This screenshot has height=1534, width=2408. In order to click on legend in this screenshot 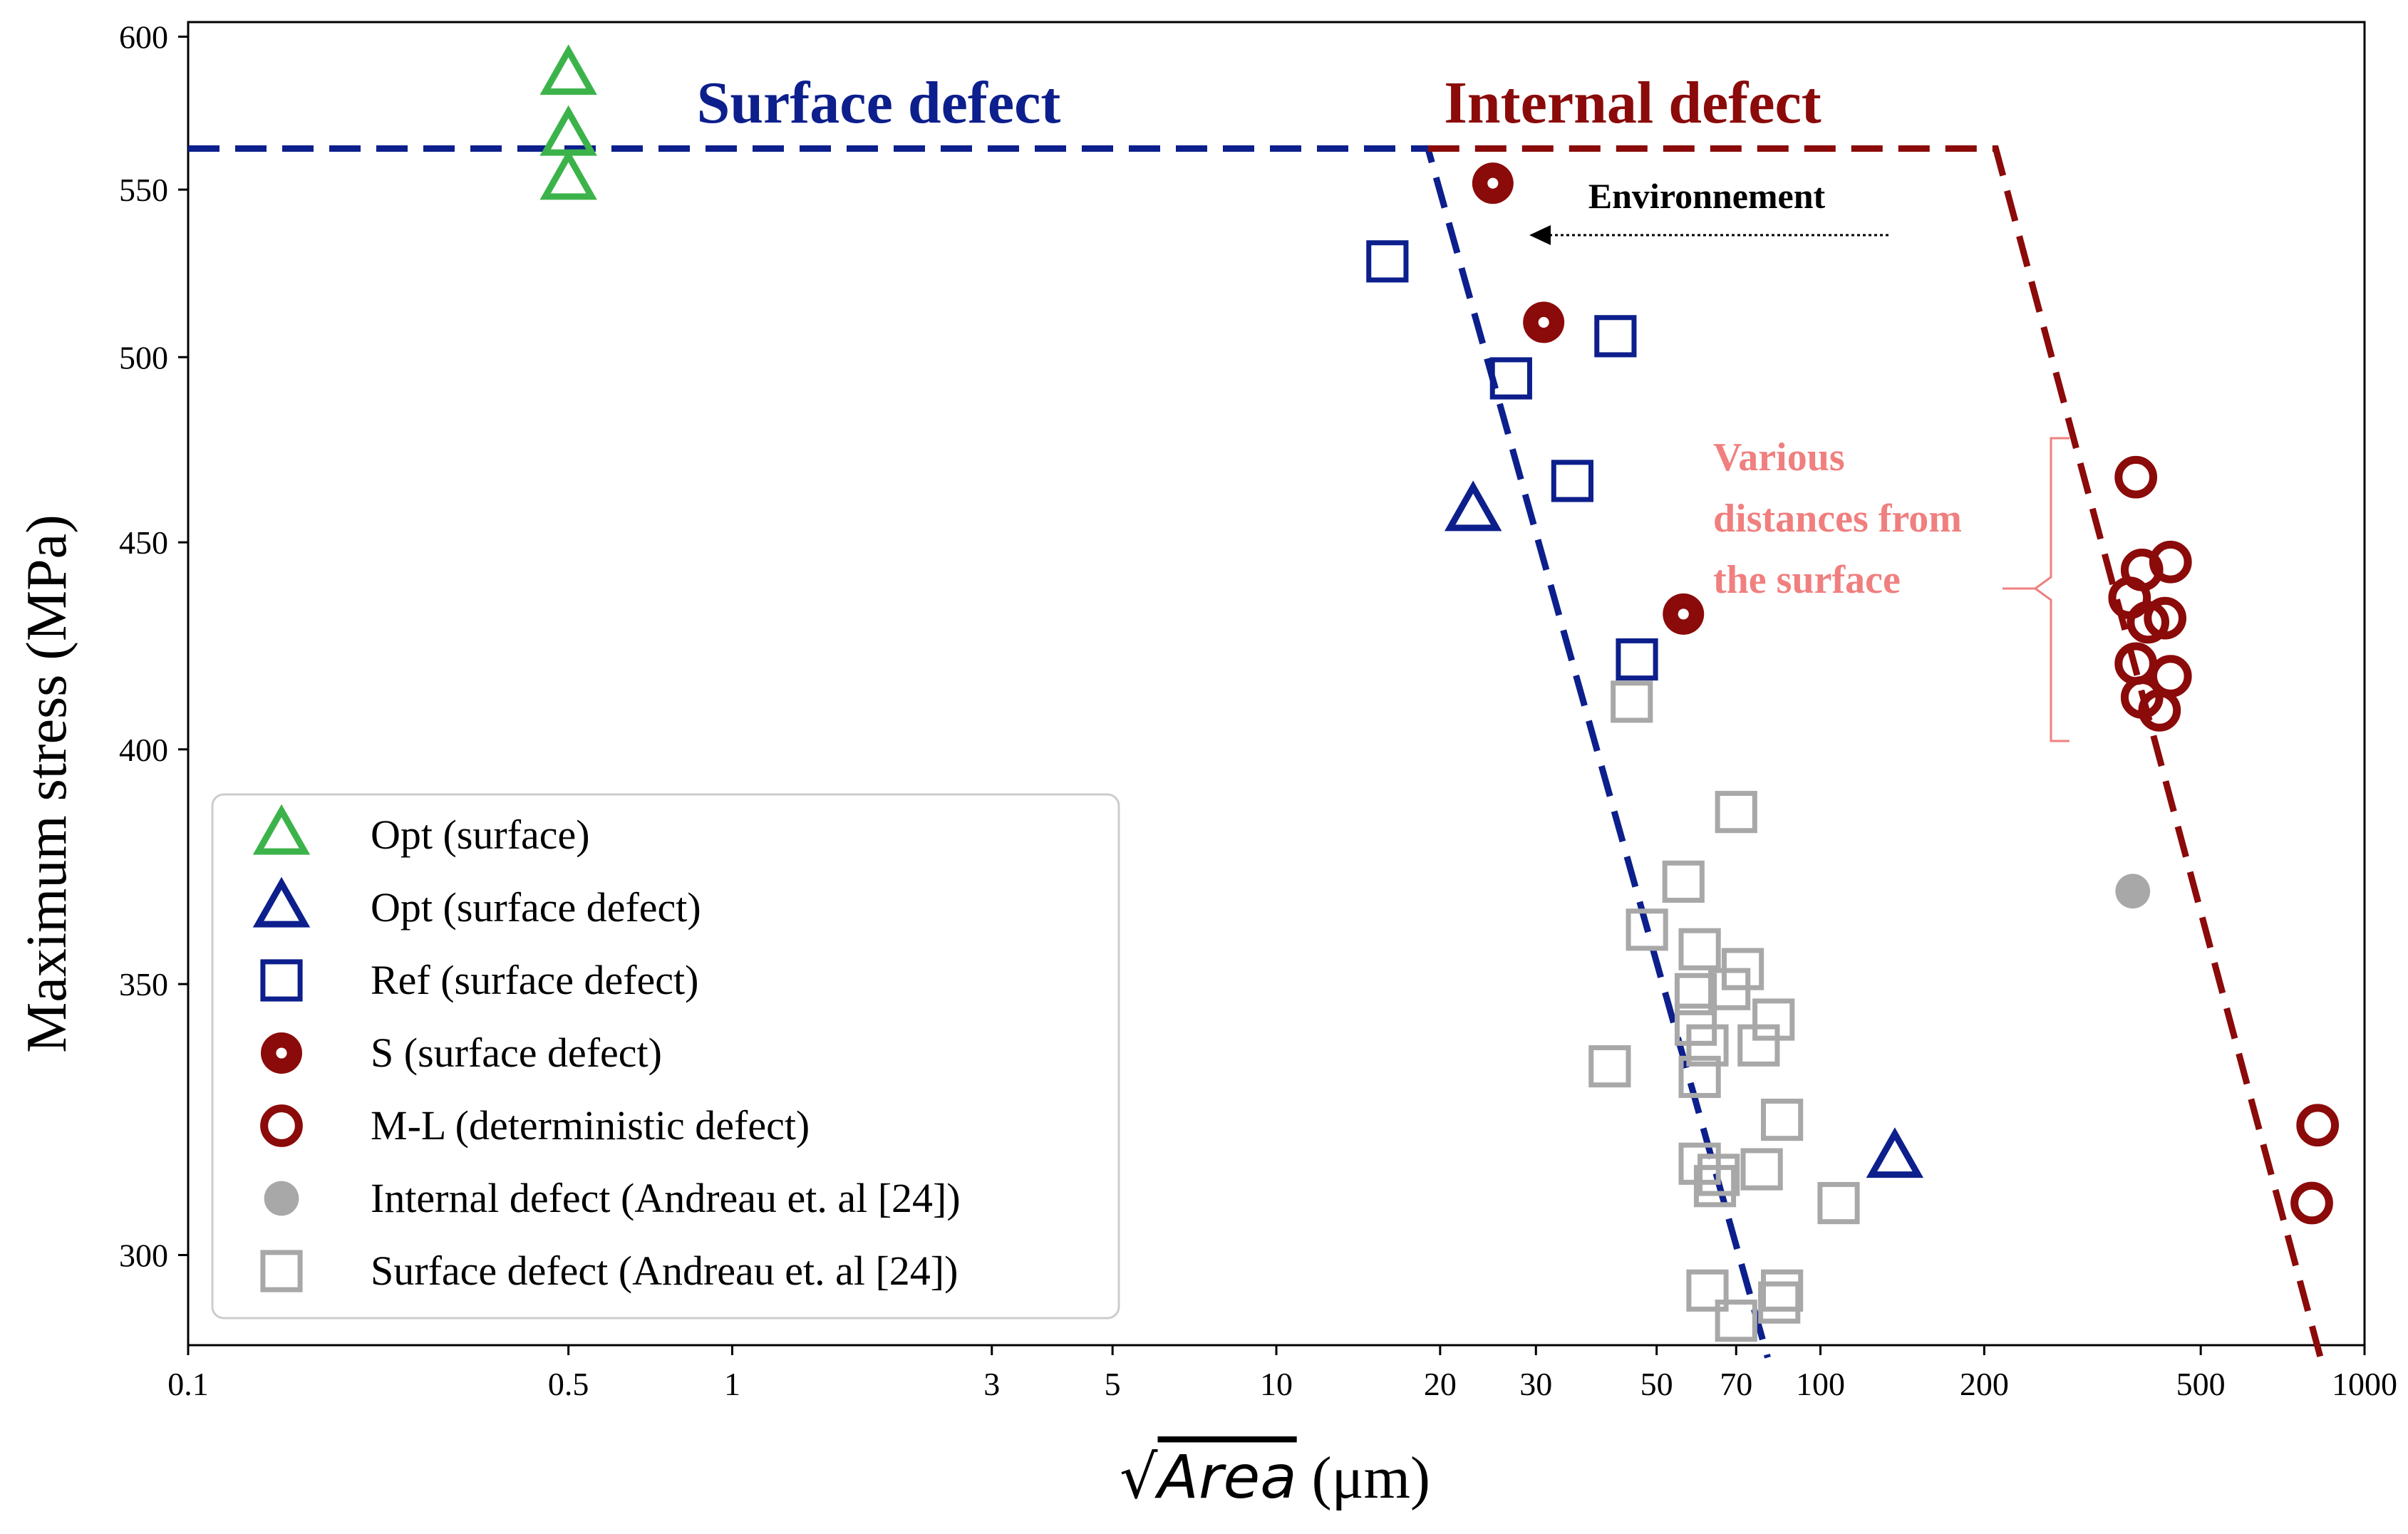, I will do `click(665, 1056)`.